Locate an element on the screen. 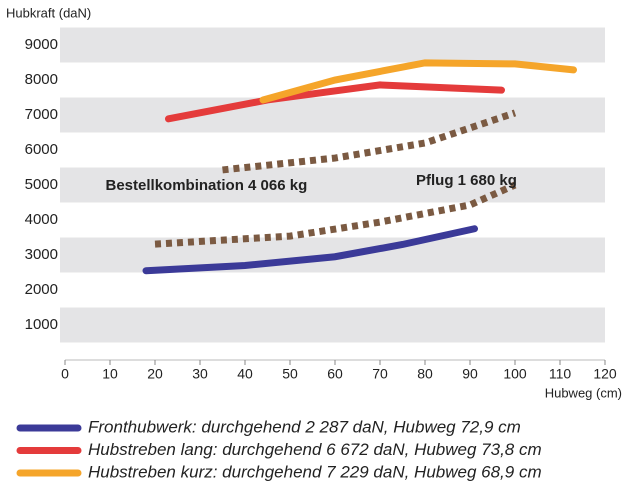  y-tick-label: 1000 is located at coordinates (41, 324).